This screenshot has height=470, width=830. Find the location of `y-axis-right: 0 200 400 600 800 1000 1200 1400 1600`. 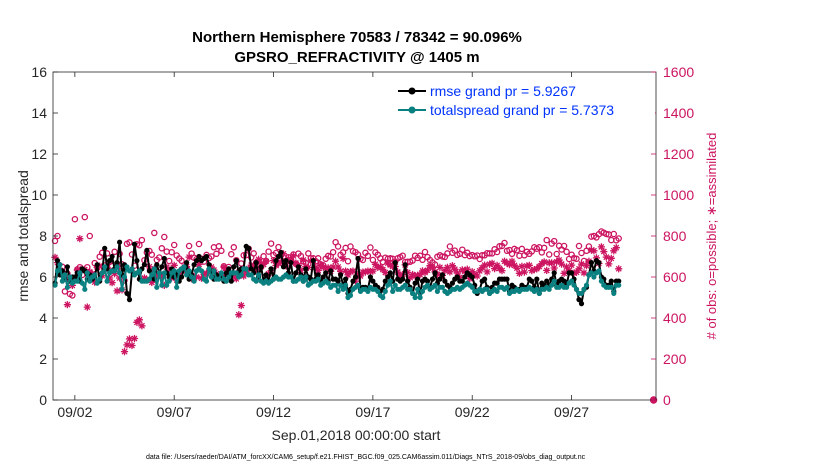

y-axis-right: 0 200 400 600 800 1000 1200 1400 1600 is located at coordinates (672, 236).